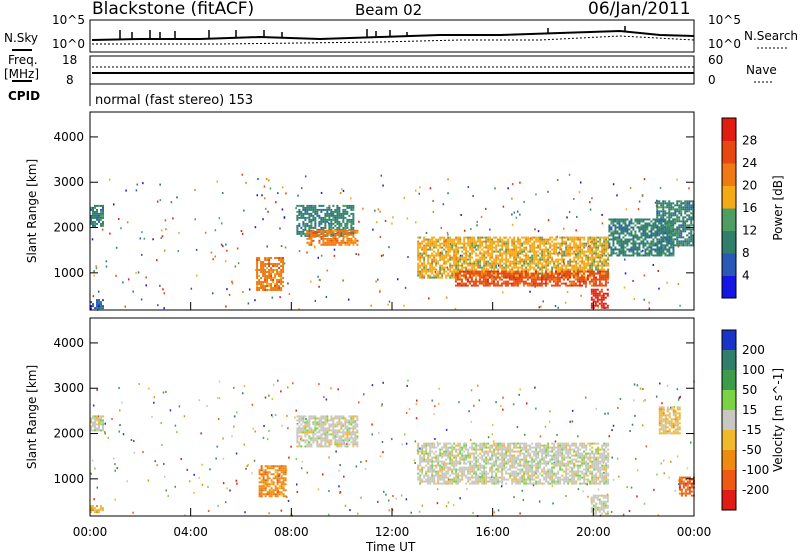 The image size is (800, 554). I want to click on y-tick-label: 3000, so click(68, 182).